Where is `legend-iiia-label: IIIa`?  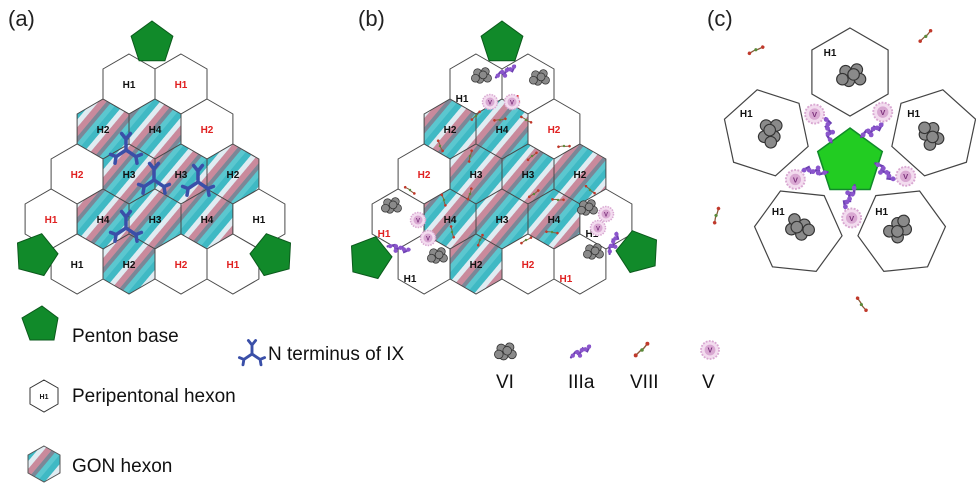
legend-iiia-label: IIIa is located at coordinates (581, 382).